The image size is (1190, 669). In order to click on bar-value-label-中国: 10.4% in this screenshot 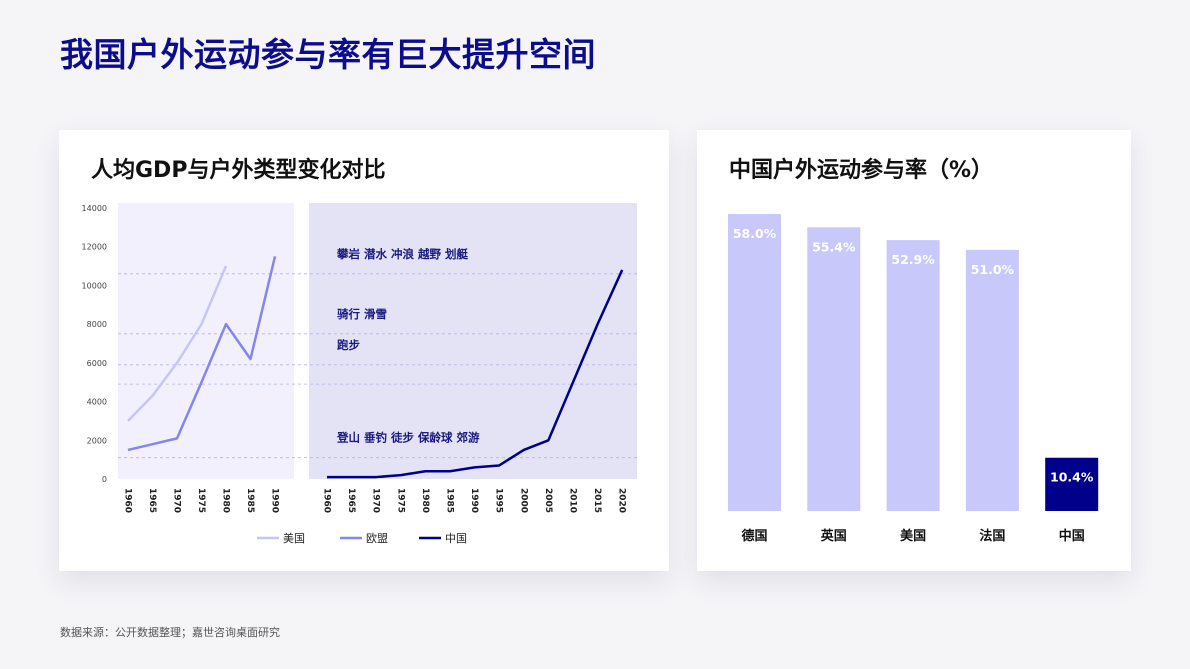, I will do `click(1072, 477)`.